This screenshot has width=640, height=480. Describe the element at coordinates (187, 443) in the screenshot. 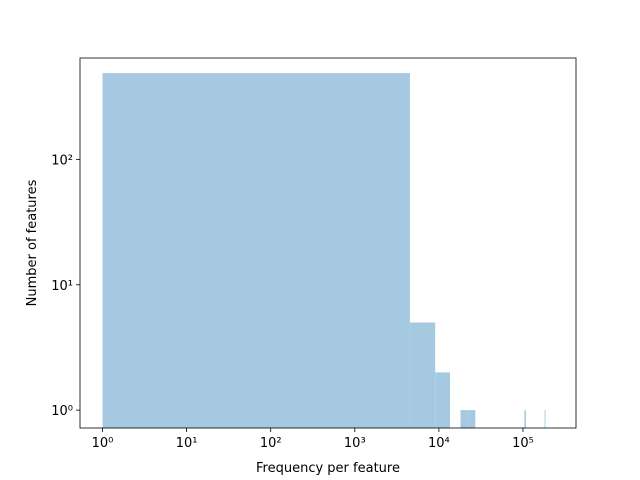

I see `x-tick-label: 10¹` at that location.